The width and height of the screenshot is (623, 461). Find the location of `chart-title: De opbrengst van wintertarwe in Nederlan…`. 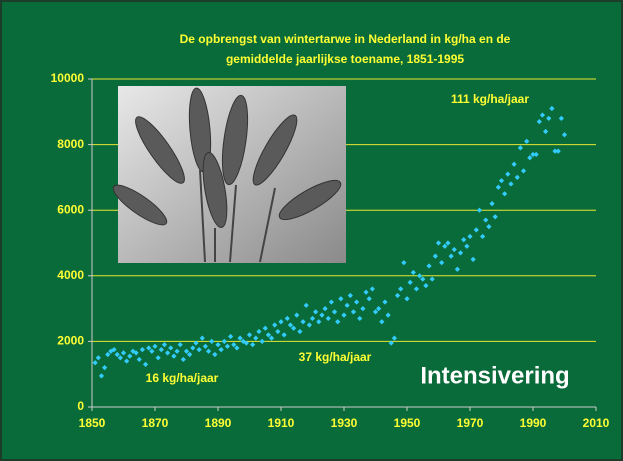

chart-title: De opbrengst van wintertarwe in Nederlan… is located at coordinates (345, 39).